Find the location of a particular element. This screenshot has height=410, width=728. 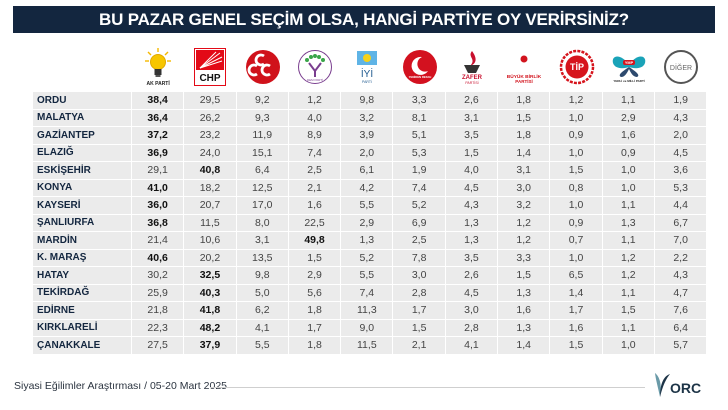

orc-leaf-icon is located at coordinates (662, 385).